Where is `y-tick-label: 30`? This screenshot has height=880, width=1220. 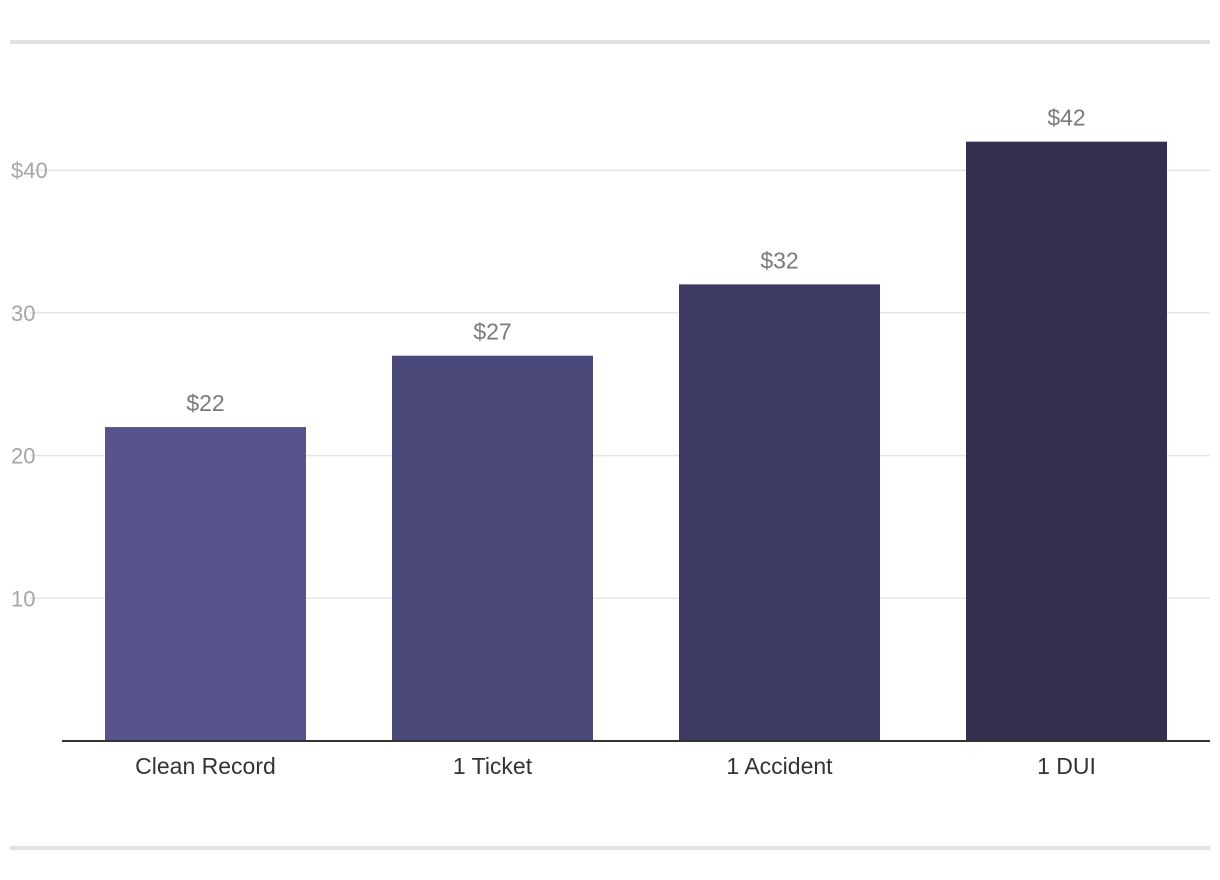 y-tick-label: 30 is located at coordinates (23, 313).